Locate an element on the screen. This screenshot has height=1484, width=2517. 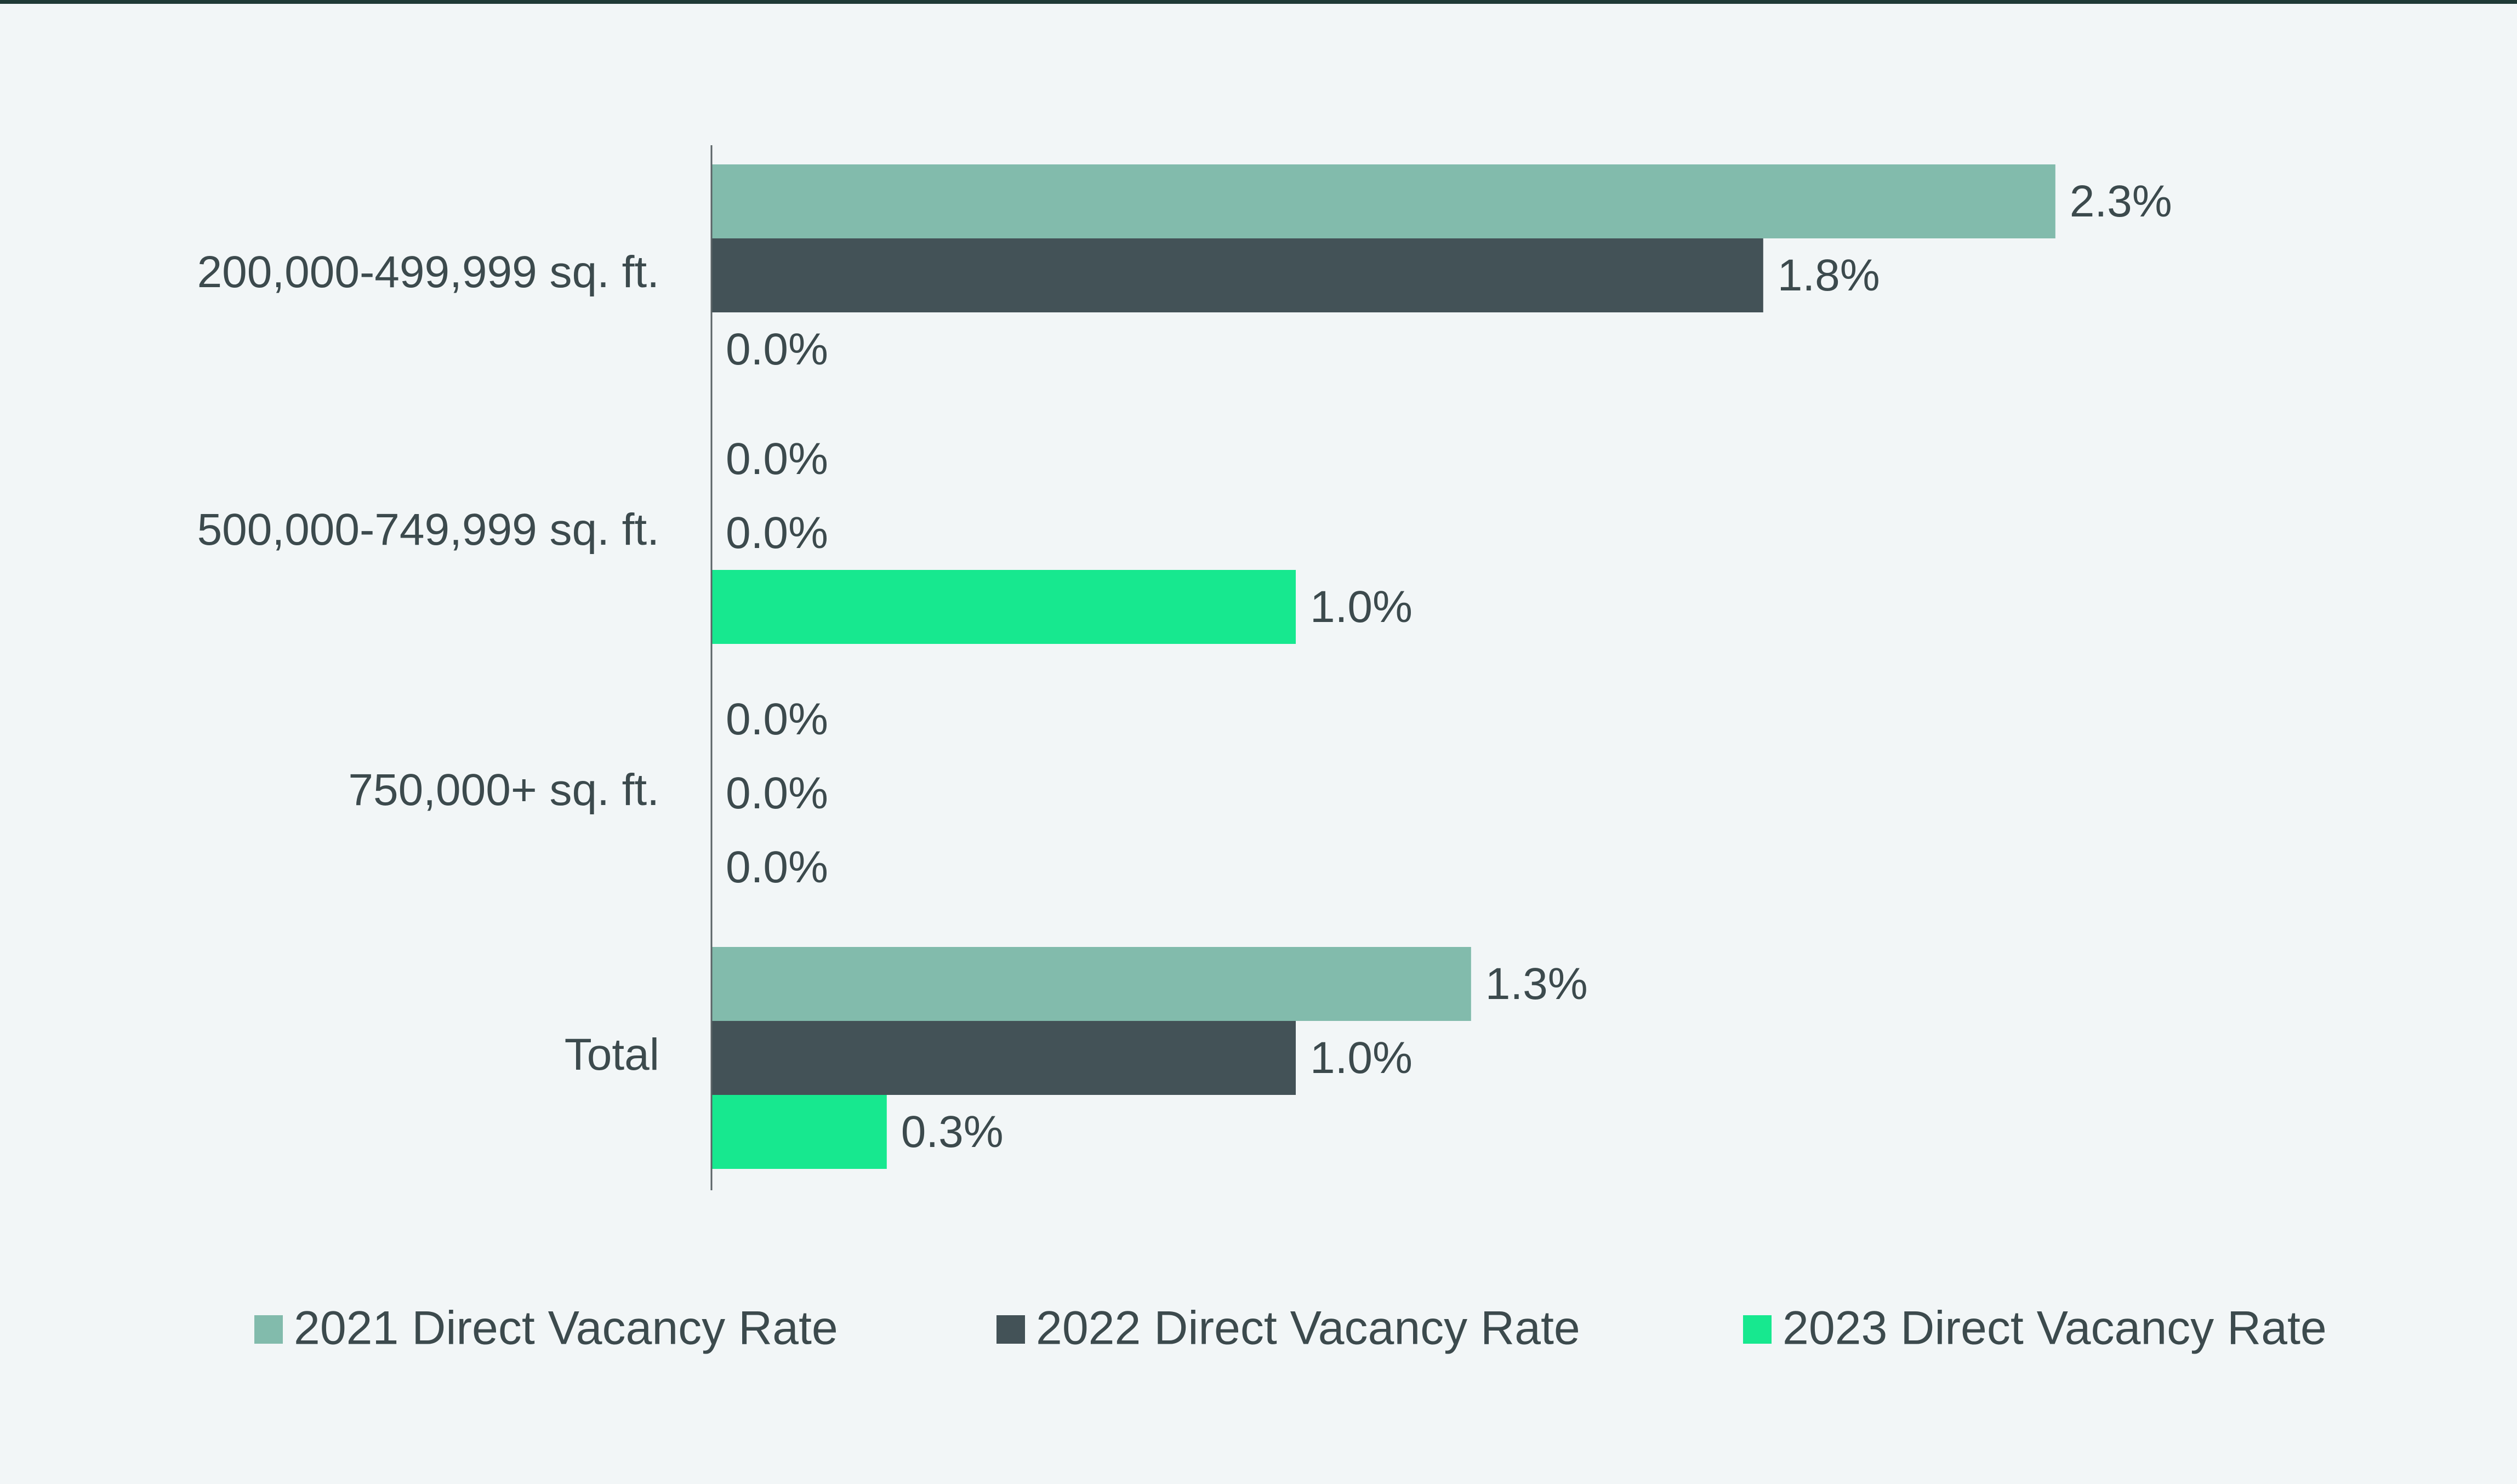
category-label: 750,000+ sq. ft. is located at coordinates (503, 790).